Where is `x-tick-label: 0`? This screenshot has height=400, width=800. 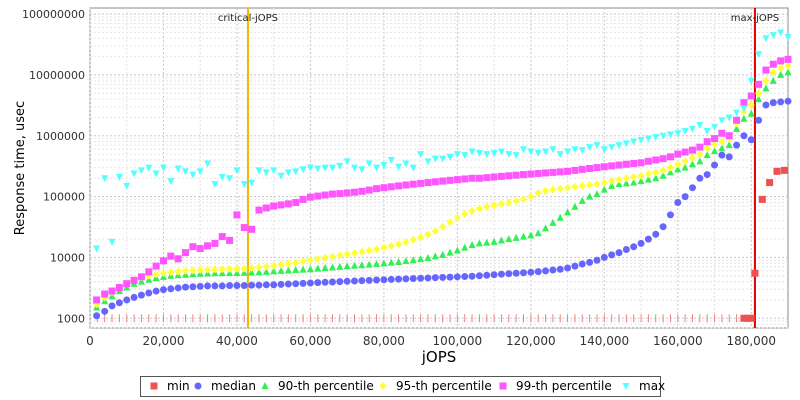
x-tick-label: 0 is located at coordinates (90, 341).